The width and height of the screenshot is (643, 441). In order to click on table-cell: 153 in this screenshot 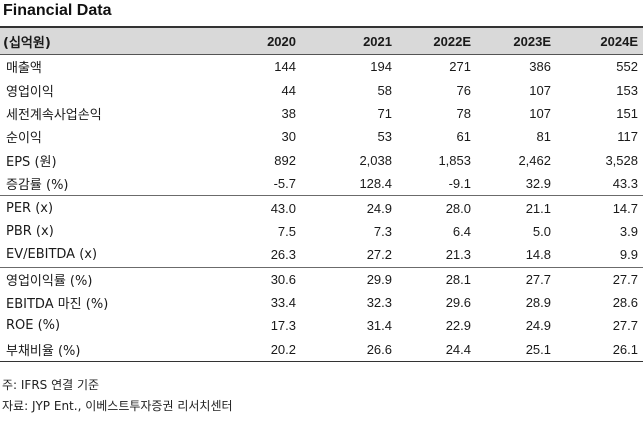, I will do `click(627, 90)`.